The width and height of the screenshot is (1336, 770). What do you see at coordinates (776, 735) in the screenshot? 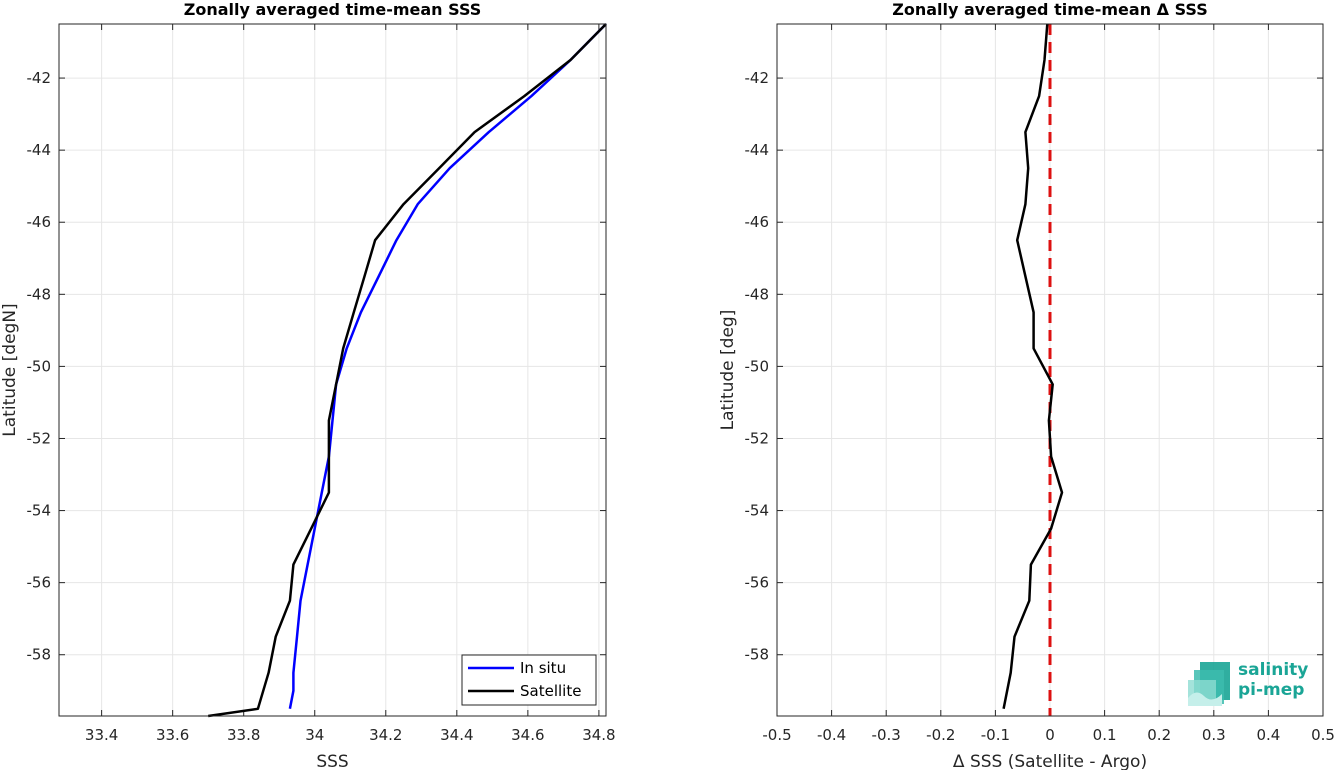
I see `x-tick-label: -0.5` at bounding box center [776, 735].